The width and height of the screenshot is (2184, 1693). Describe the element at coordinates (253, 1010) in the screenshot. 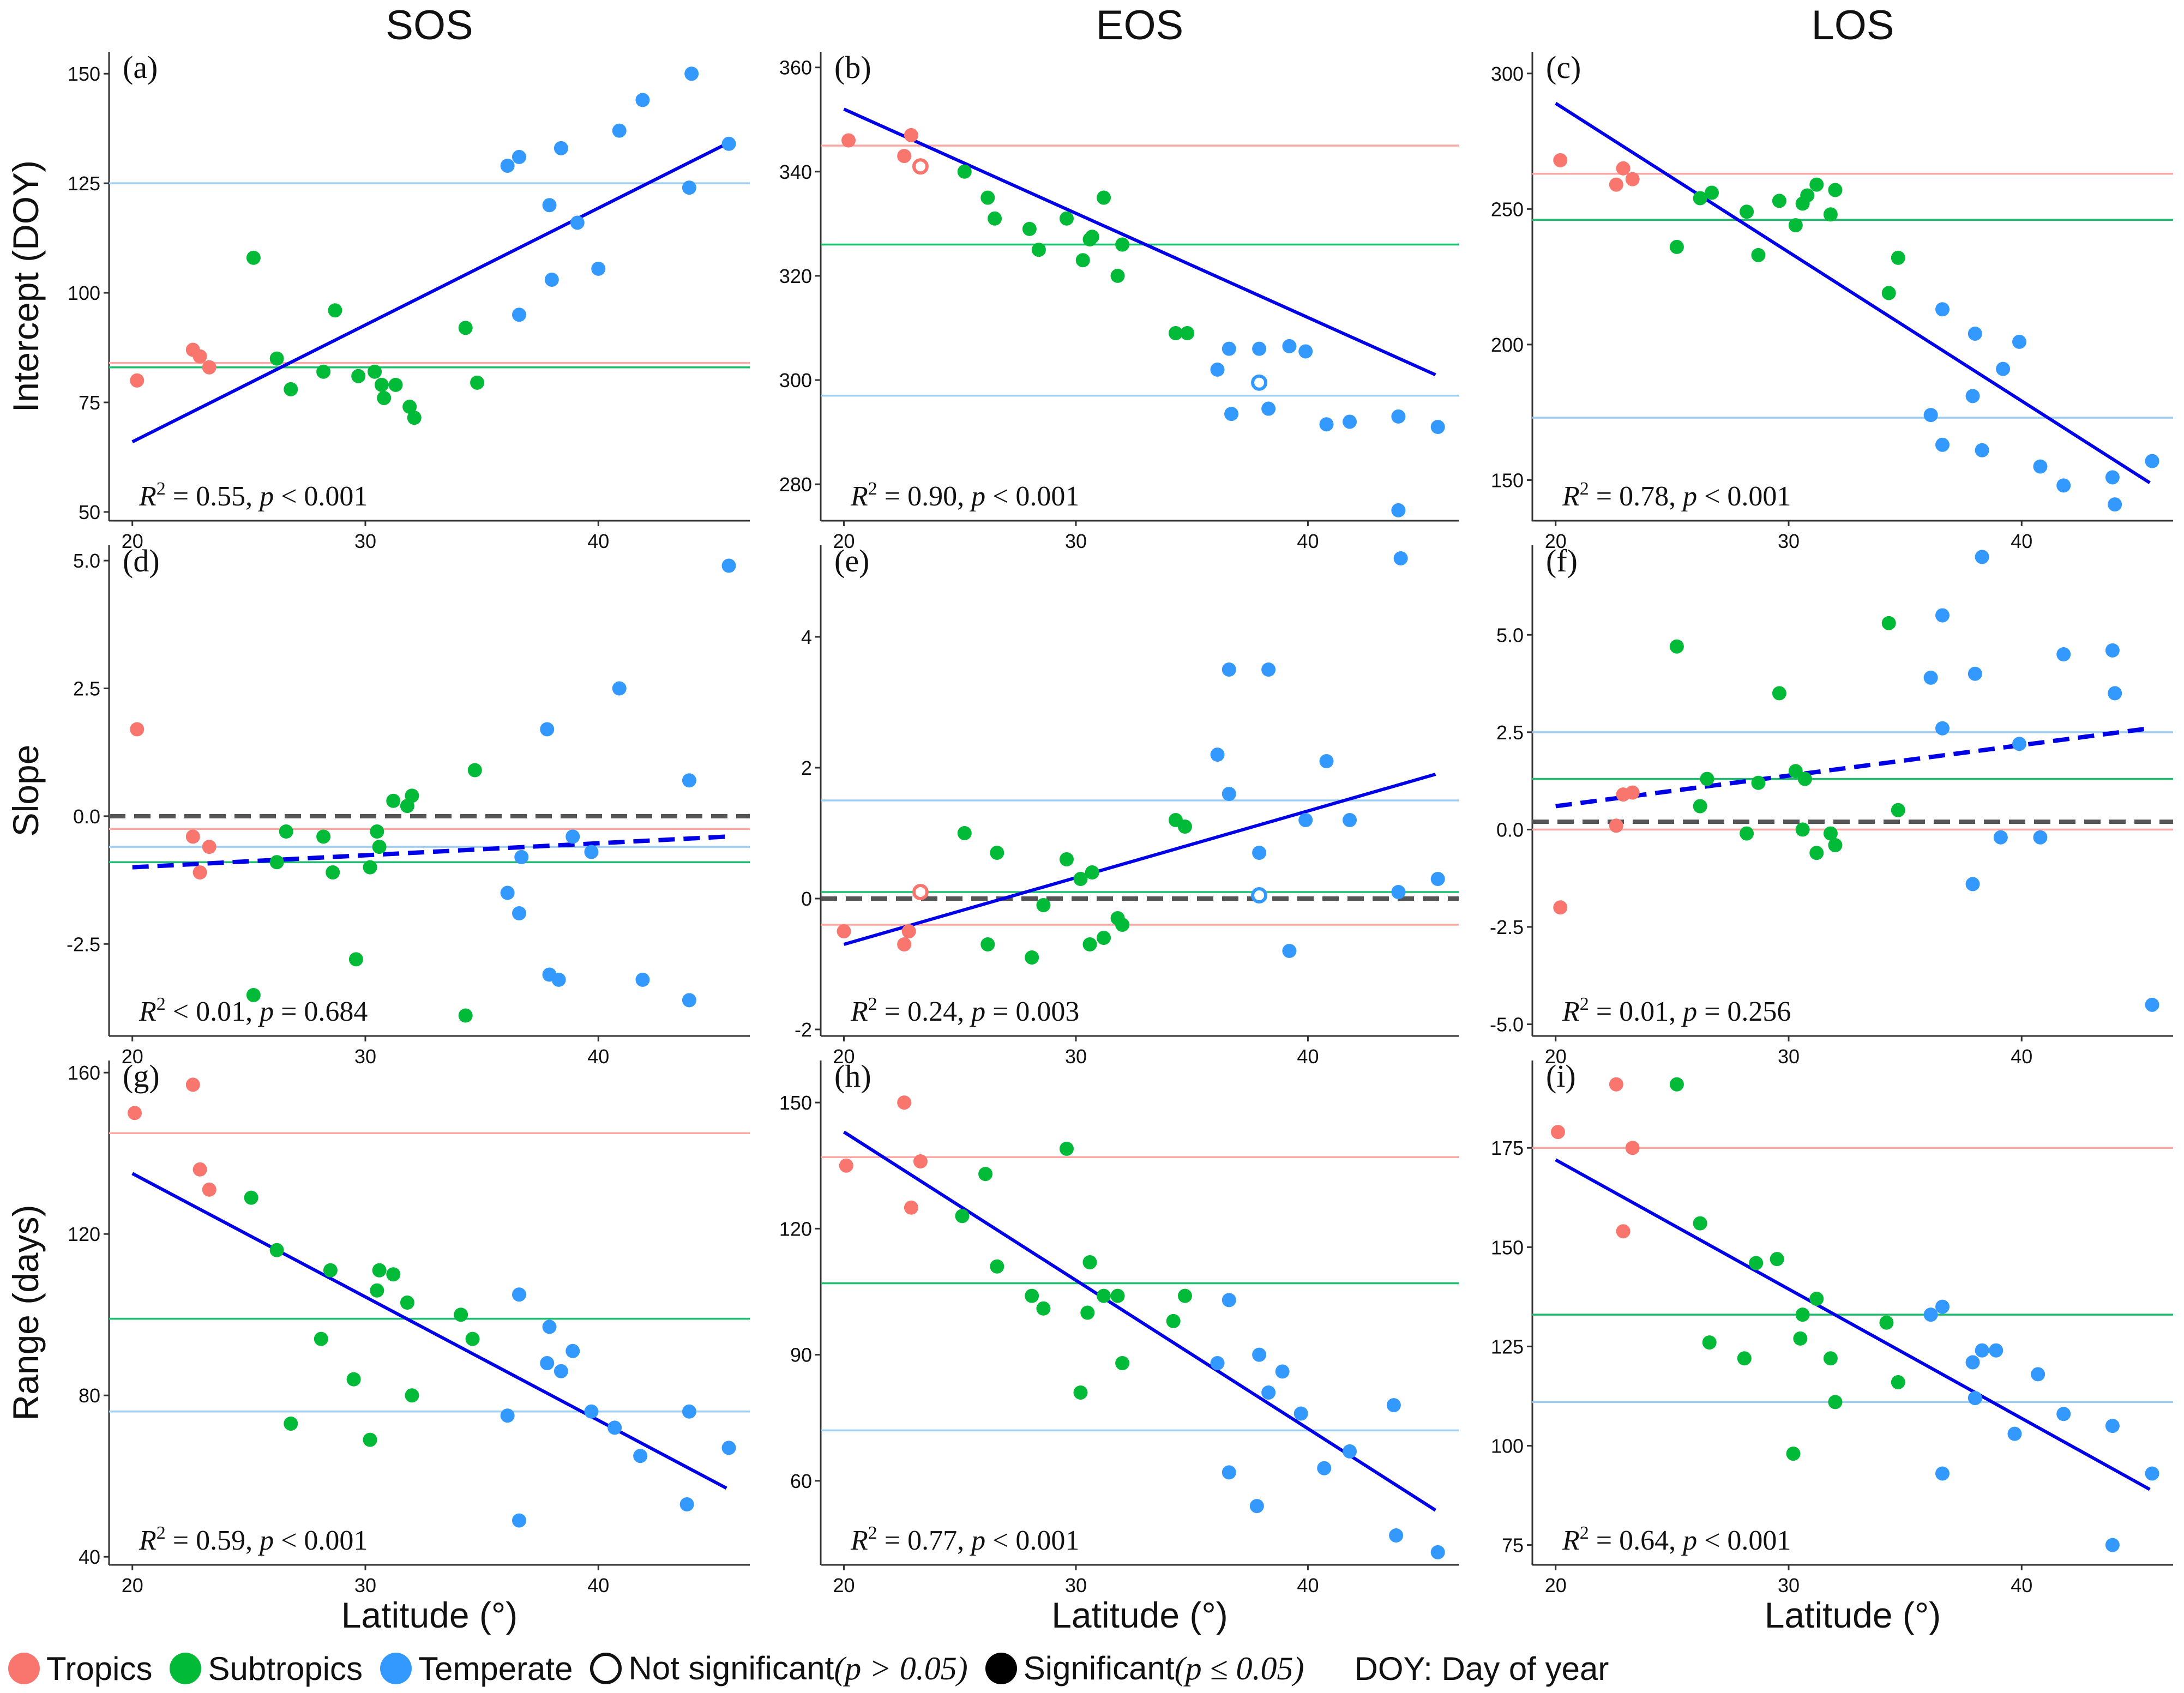

I see `stat-annotation: R2 < 0.01, p = 0.684` at that location.